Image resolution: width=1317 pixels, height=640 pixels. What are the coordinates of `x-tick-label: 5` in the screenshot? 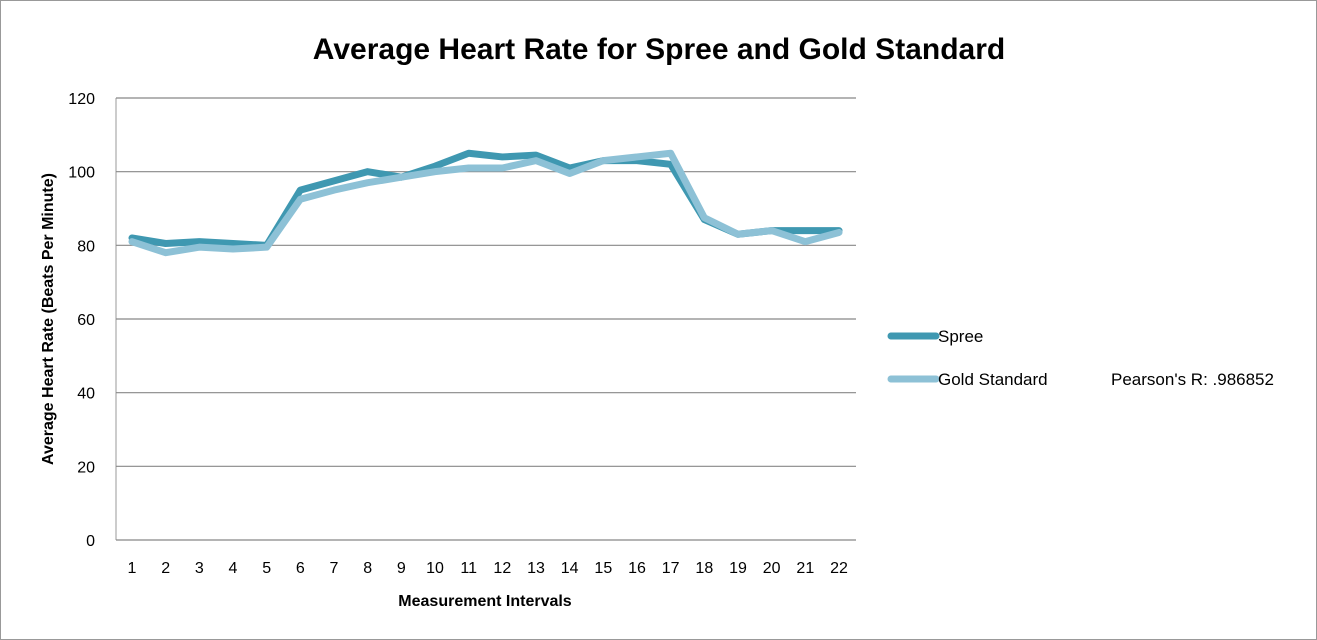 It's located at (266, 568).